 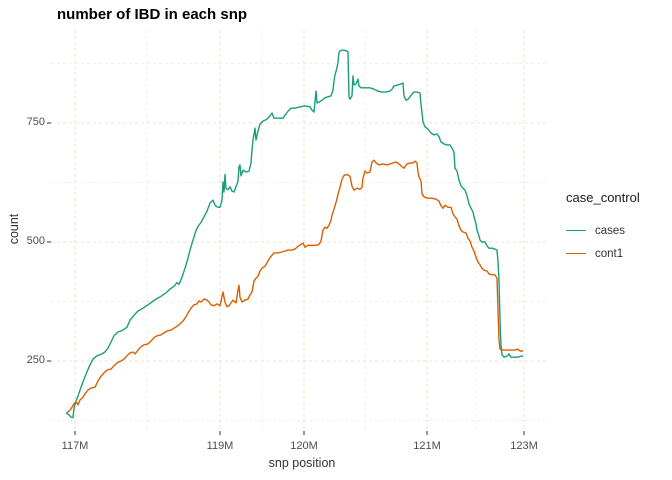 I want to click on legend-entry: cases, so click(x=618, y=230).